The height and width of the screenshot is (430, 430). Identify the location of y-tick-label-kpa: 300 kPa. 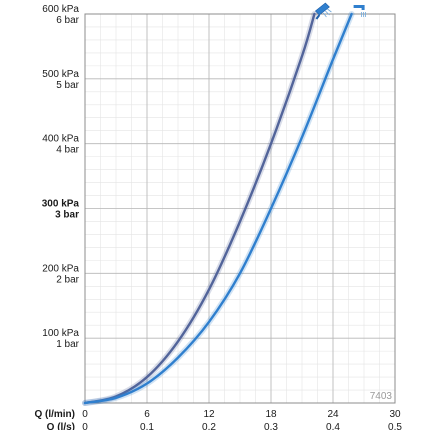
(61, 204).